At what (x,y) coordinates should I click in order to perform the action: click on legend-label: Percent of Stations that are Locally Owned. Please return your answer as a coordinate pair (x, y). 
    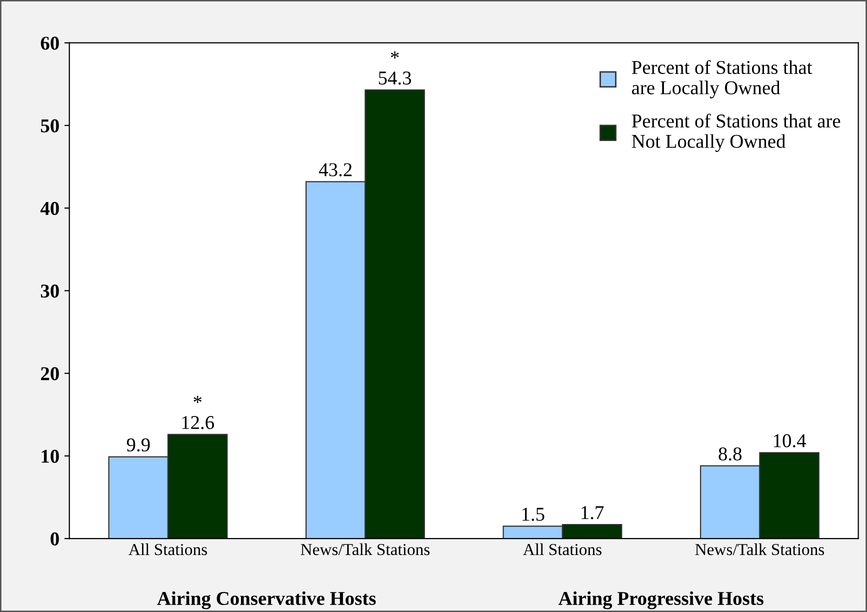
    Looking at the image, I should click on (722, 79).